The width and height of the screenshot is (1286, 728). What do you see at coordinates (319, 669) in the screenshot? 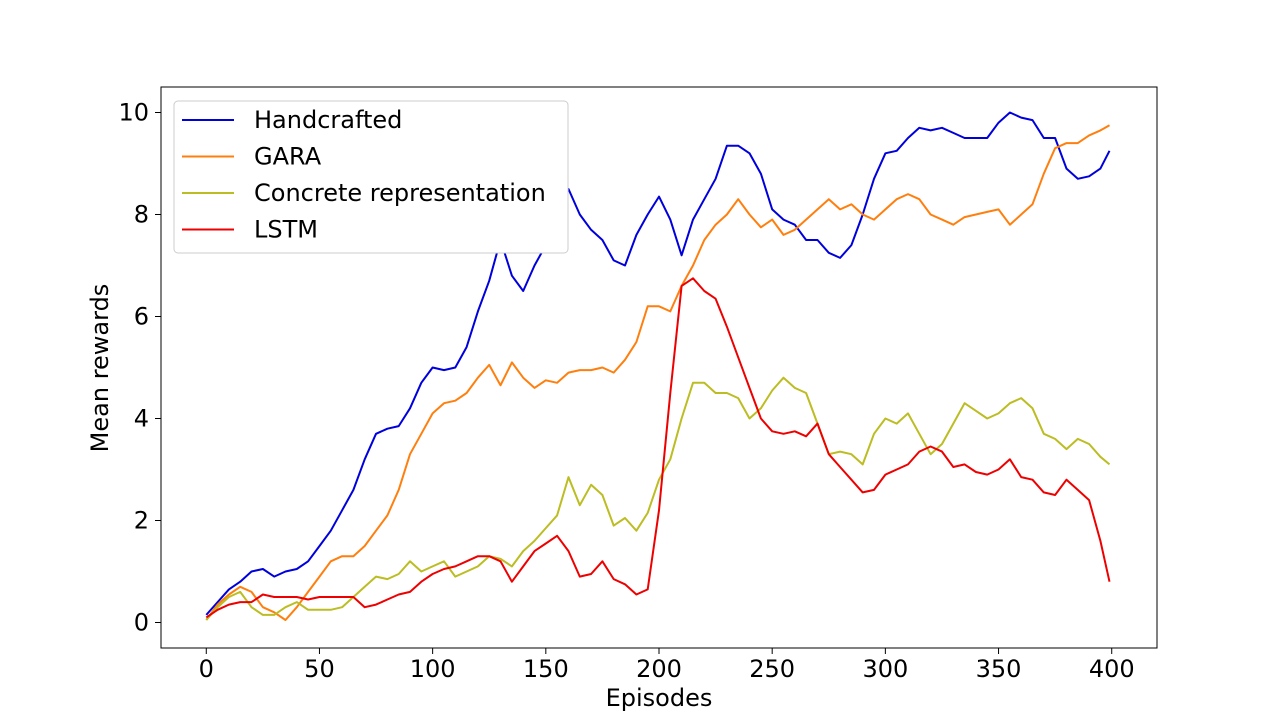
I see `x-tick-label-1: 50` at bounding box center [319, 669].